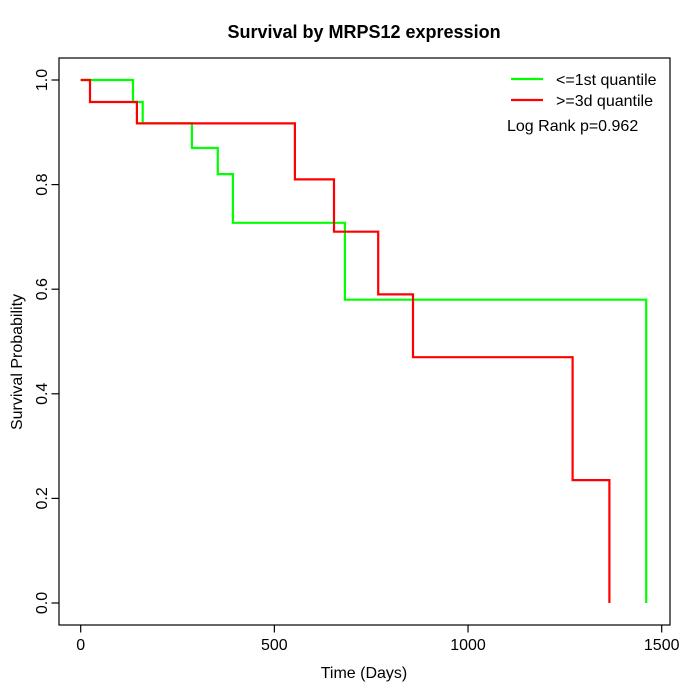 The height and width of the screenshot is (700, 700). Describe the element at coordinates (662, 645) in the screenshot. I see `x-tick-label: 1500` at that location.